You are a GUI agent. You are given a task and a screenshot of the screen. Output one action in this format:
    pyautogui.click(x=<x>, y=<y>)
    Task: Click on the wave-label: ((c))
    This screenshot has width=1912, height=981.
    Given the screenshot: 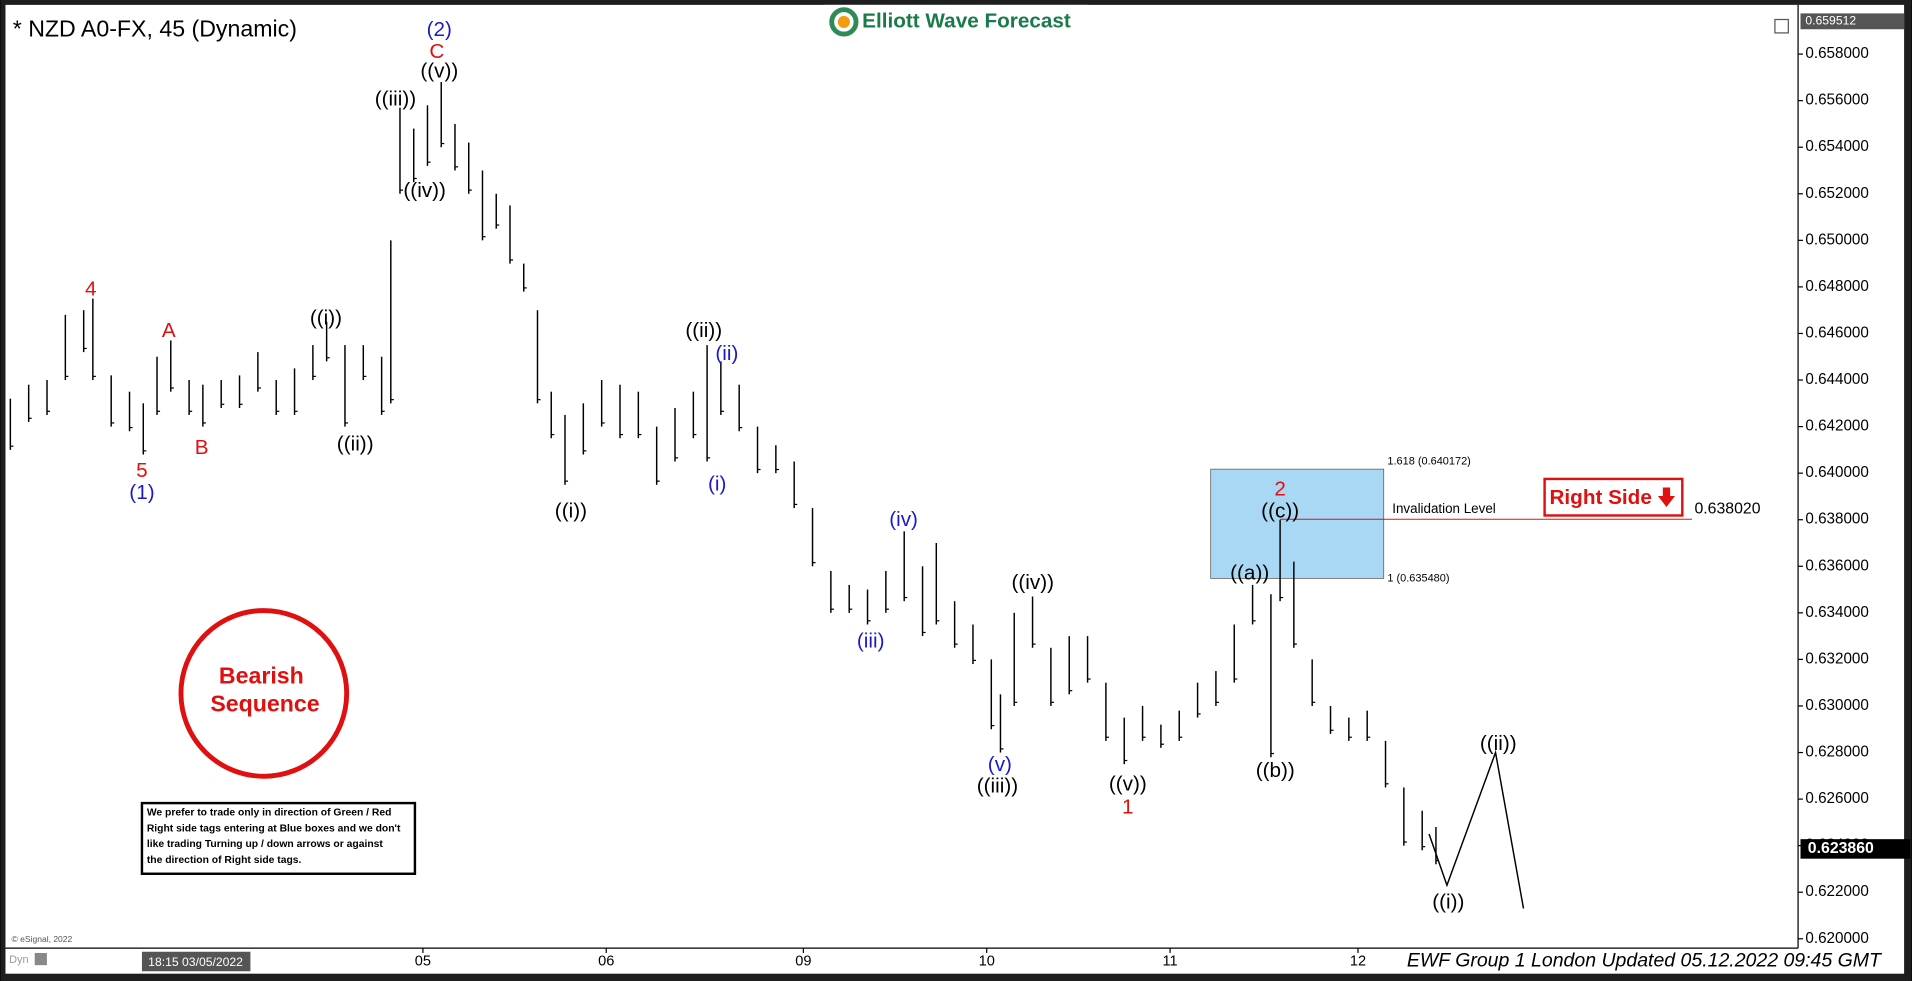 What is the action you would take?
    pyautogui.click(x=1280, y=510)
    